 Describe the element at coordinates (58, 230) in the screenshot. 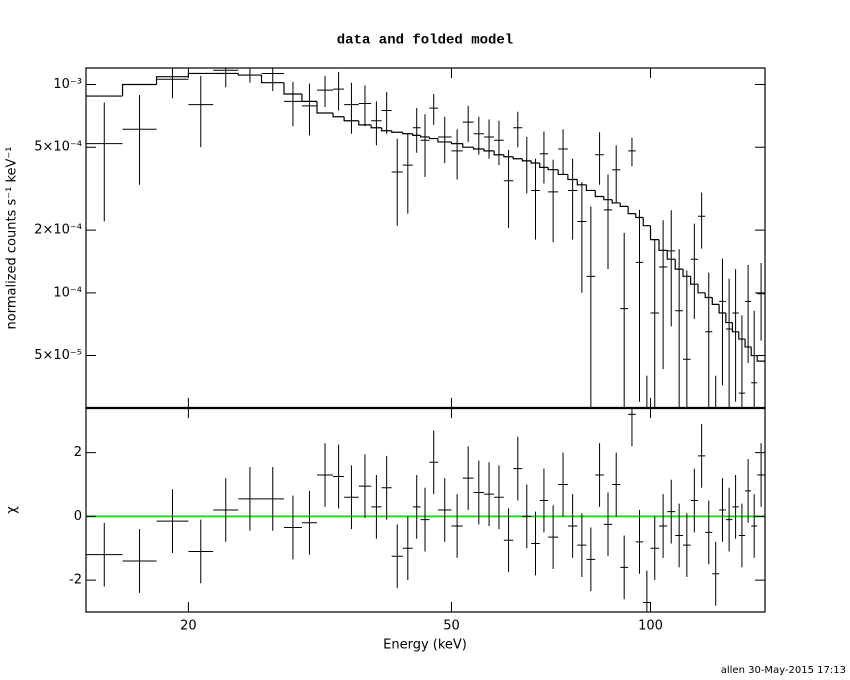

I see `y-tick-label: 2×10⁻⁴` at that location.